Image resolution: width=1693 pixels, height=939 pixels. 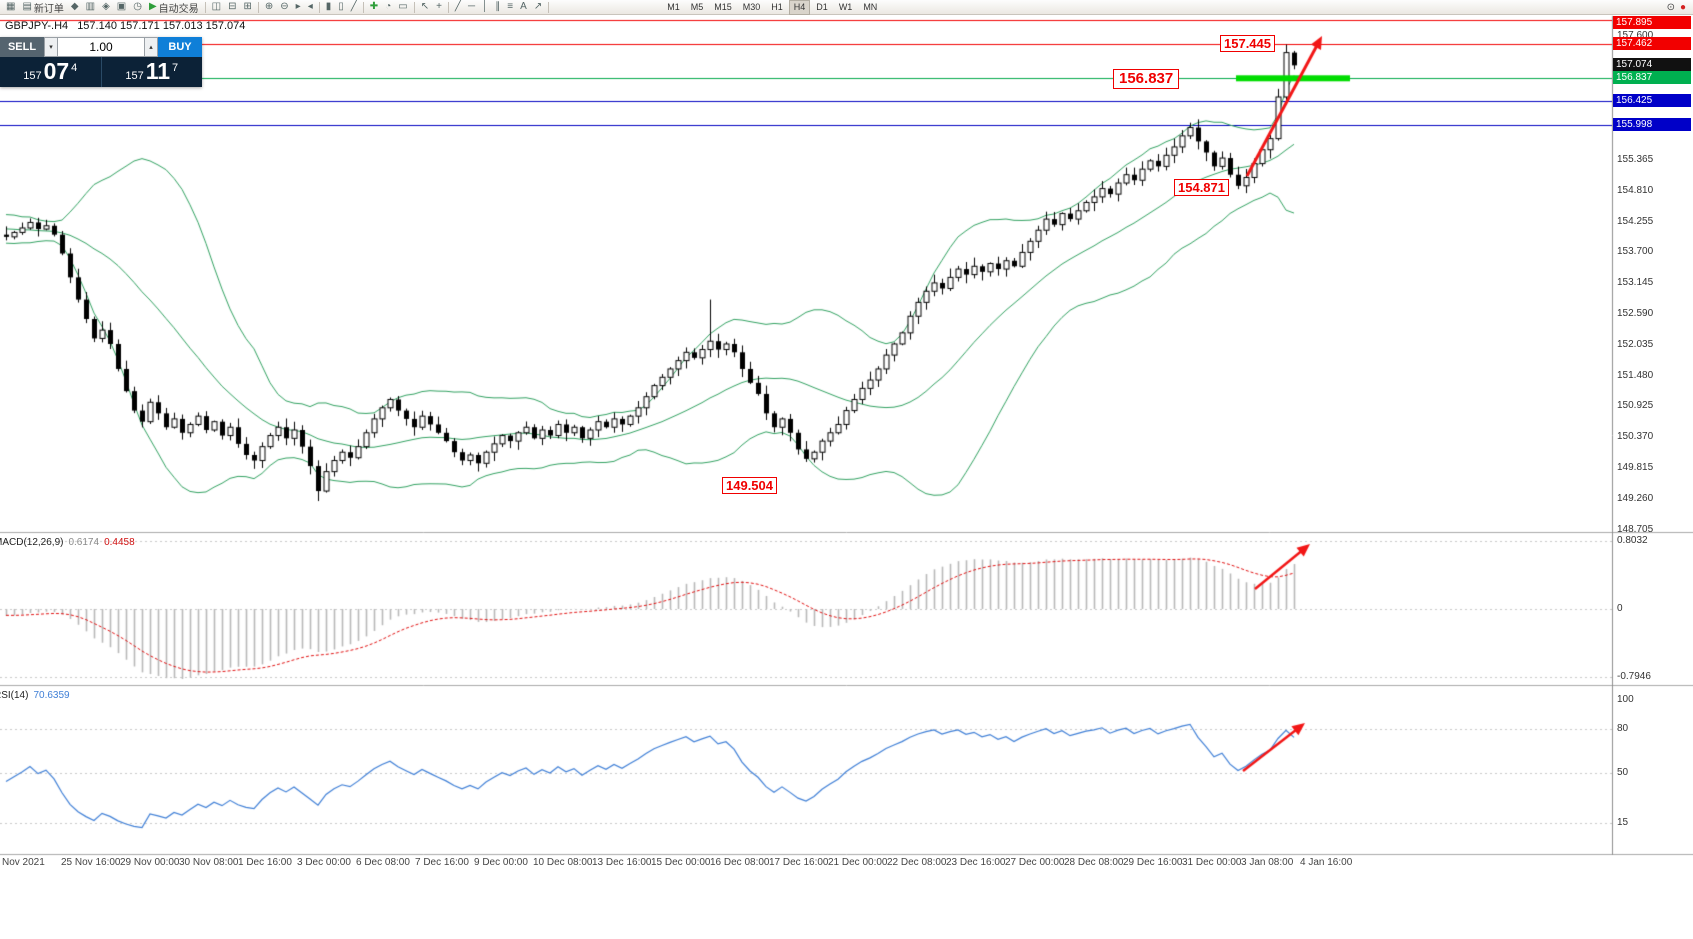 What do you see at coordinates (174, 7) in the screenshot?
I see `auto-trading-button: ▶ 自动交易` at bounding box center [174, 7].